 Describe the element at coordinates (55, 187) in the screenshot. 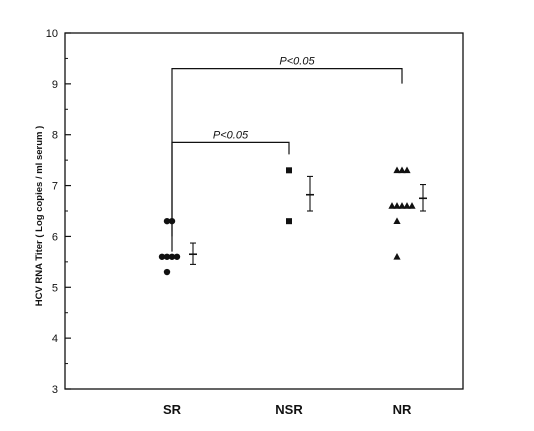

I see `y-tick-label: 7` at that location.